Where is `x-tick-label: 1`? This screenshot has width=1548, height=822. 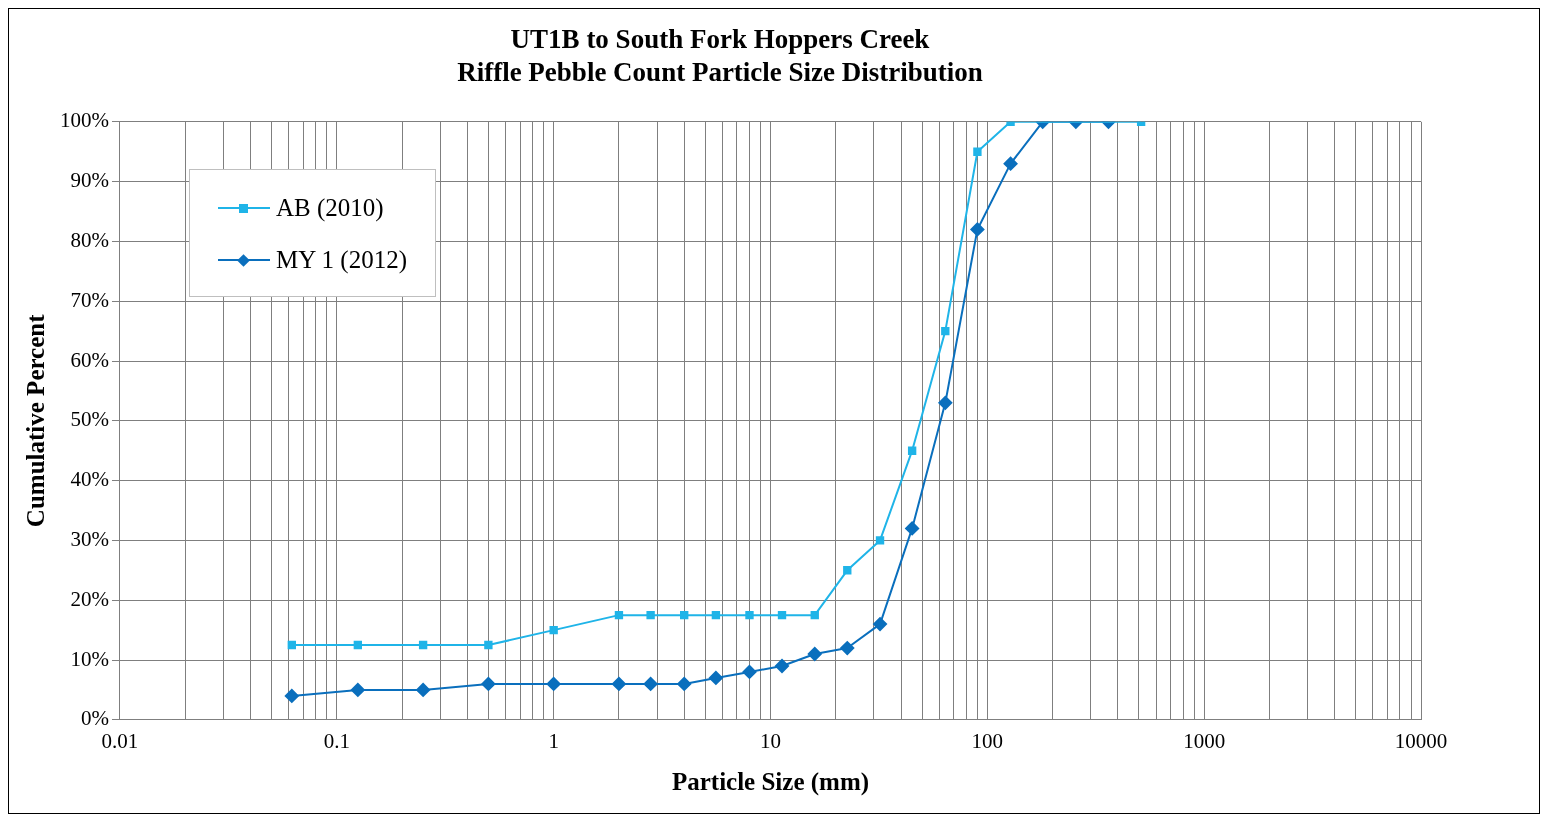 x-tick-label: 1 is located at coordinates (553, 740).